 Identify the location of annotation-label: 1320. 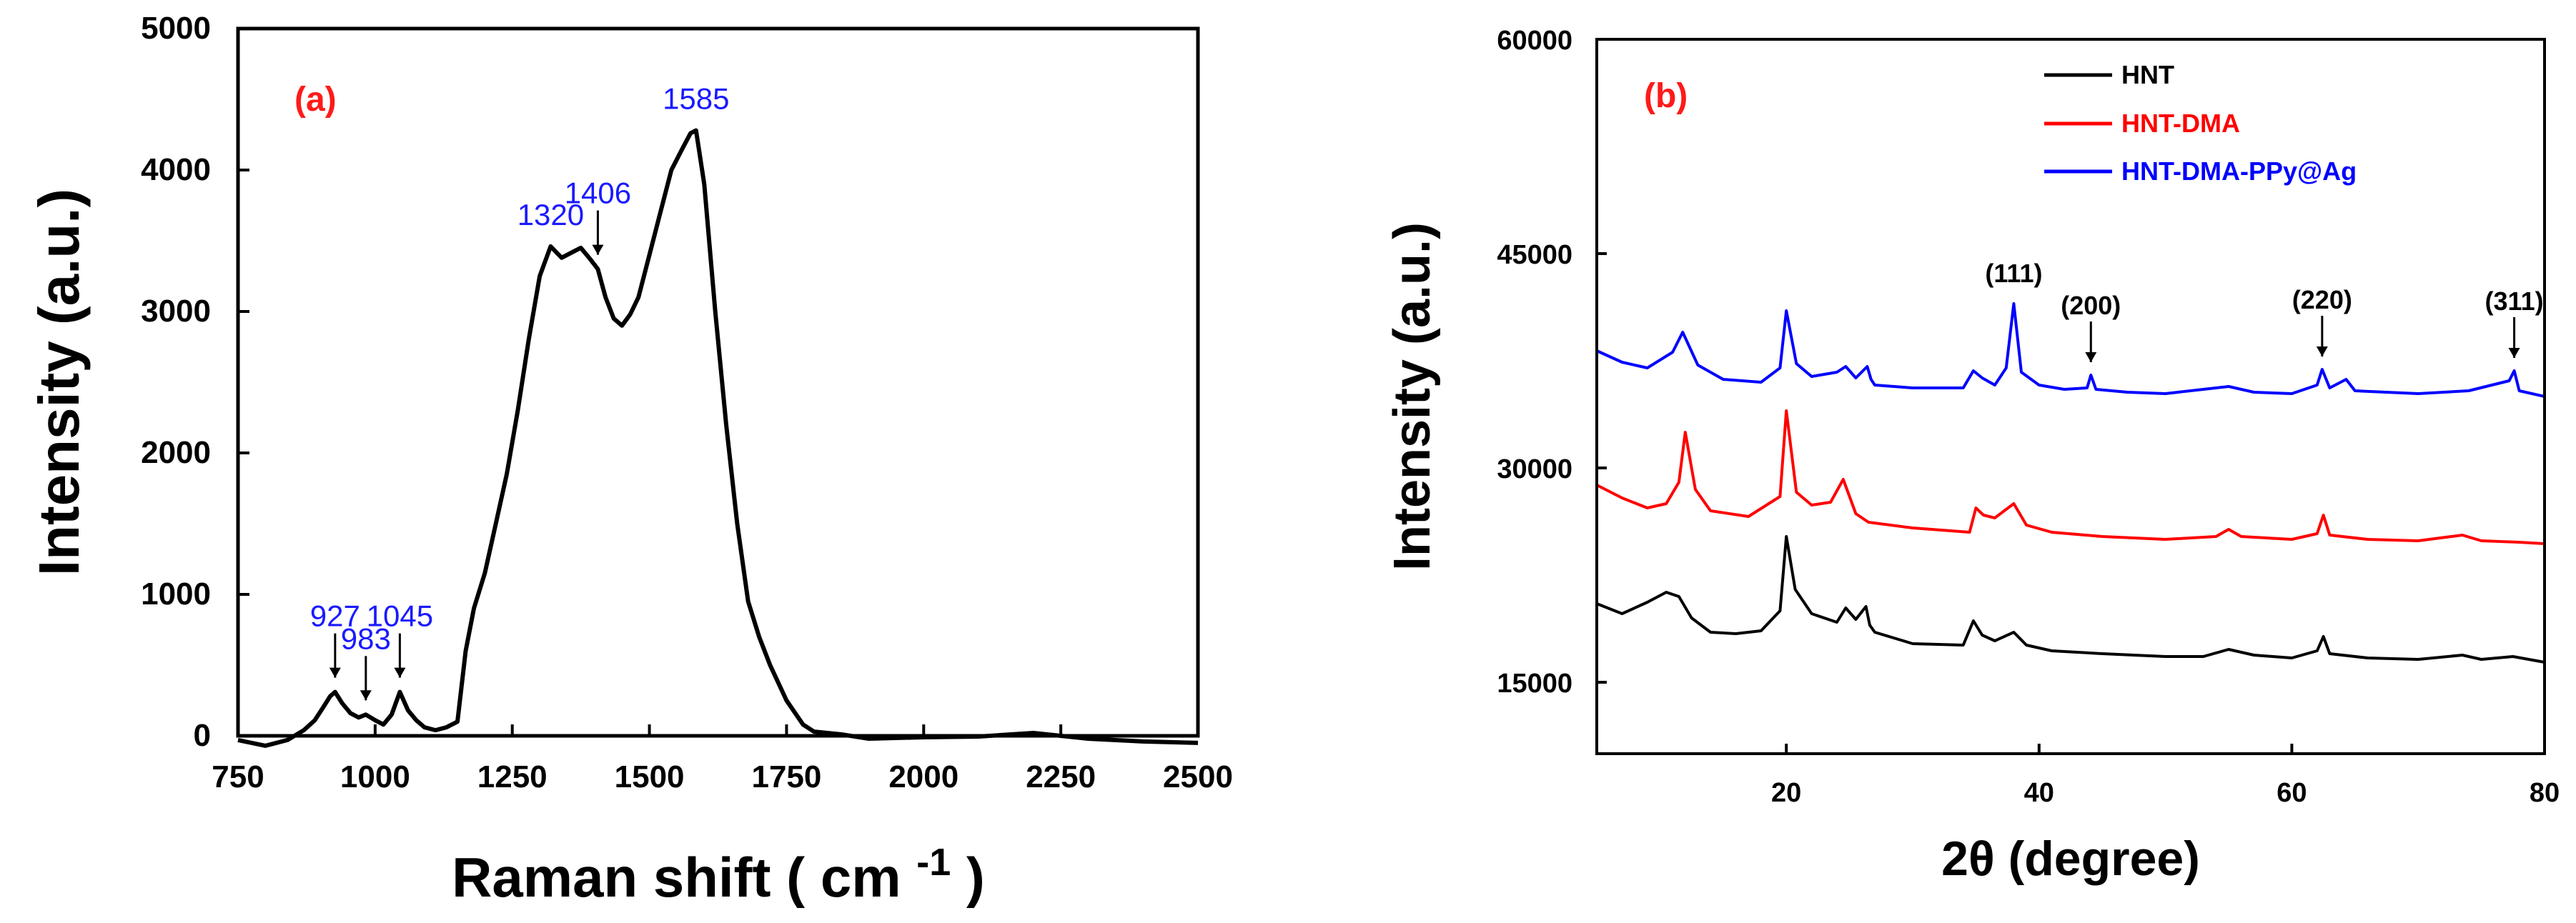
(551, 215).